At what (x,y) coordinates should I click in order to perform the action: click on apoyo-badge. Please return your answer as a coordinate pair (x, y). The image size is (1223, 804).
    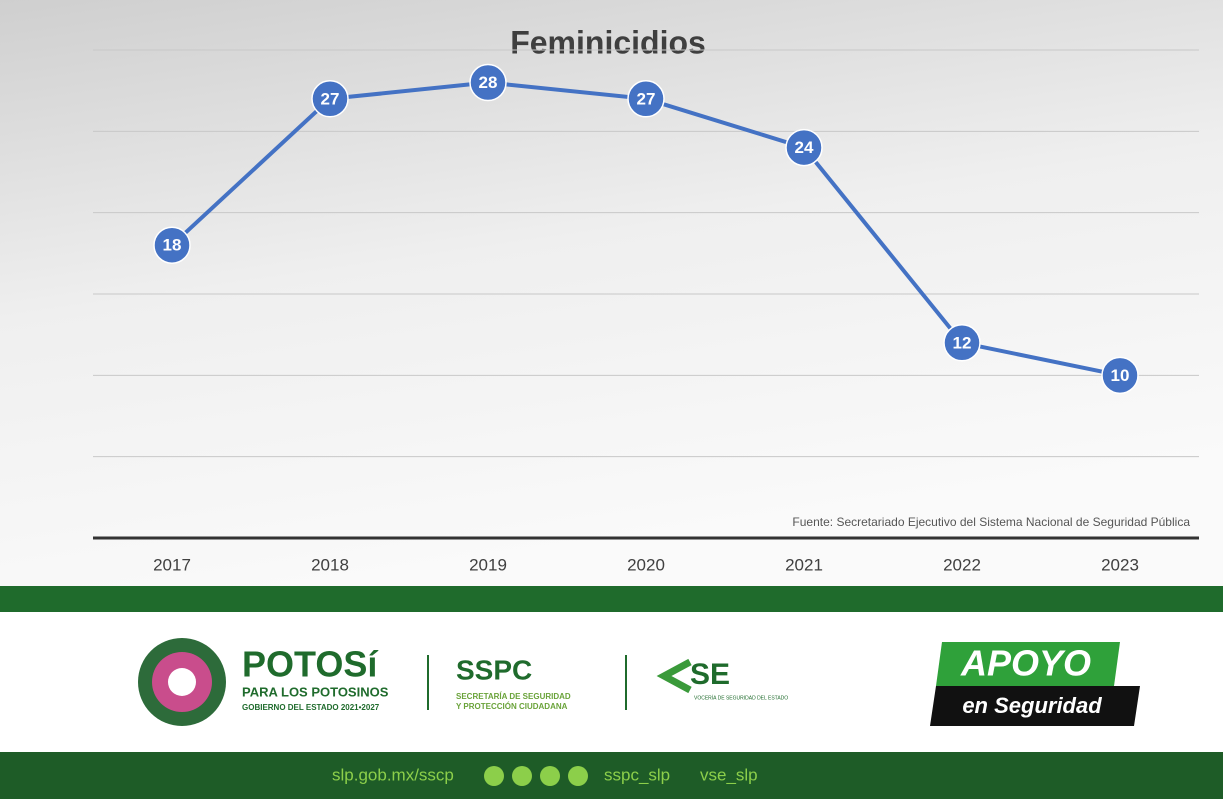
    Looking at the image, I should click on (1028, 664).